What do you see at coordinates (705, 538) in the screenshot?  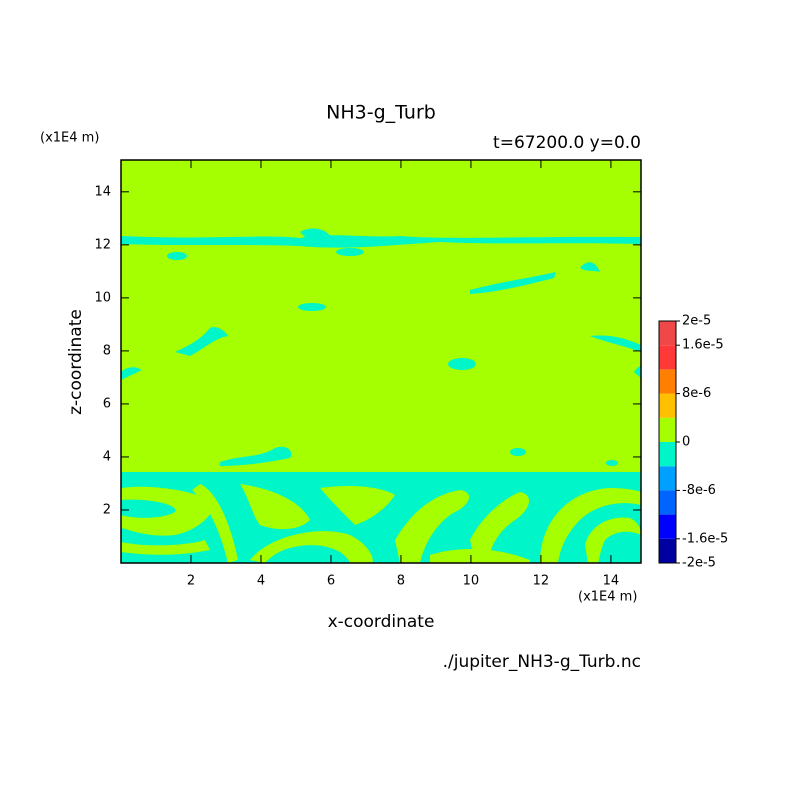 I see `colorbar-tick-label: -1.6e-5` at bounding box center [705, 538].